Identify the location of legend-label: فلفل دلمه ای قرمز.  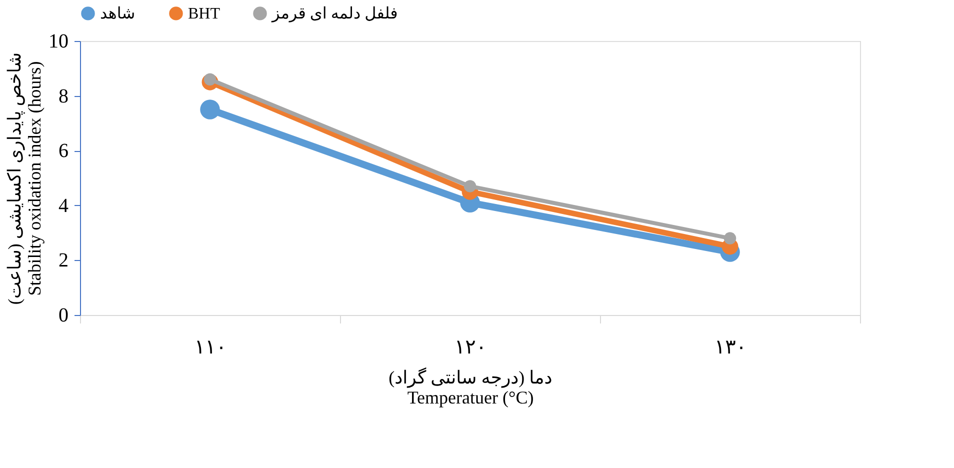
(334, 13).